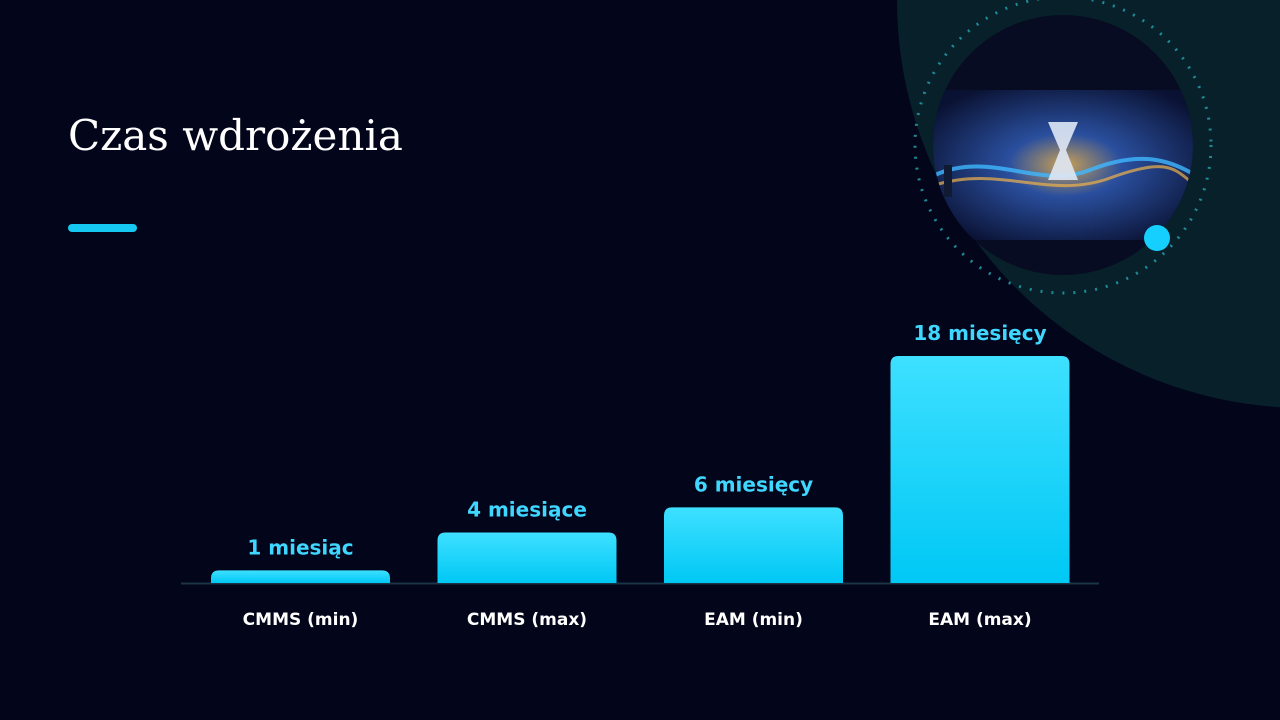 Image resolution: width=1280 pixels, height=720 pixels. I want to click on category-label: EAM (max), so click(979, 620).